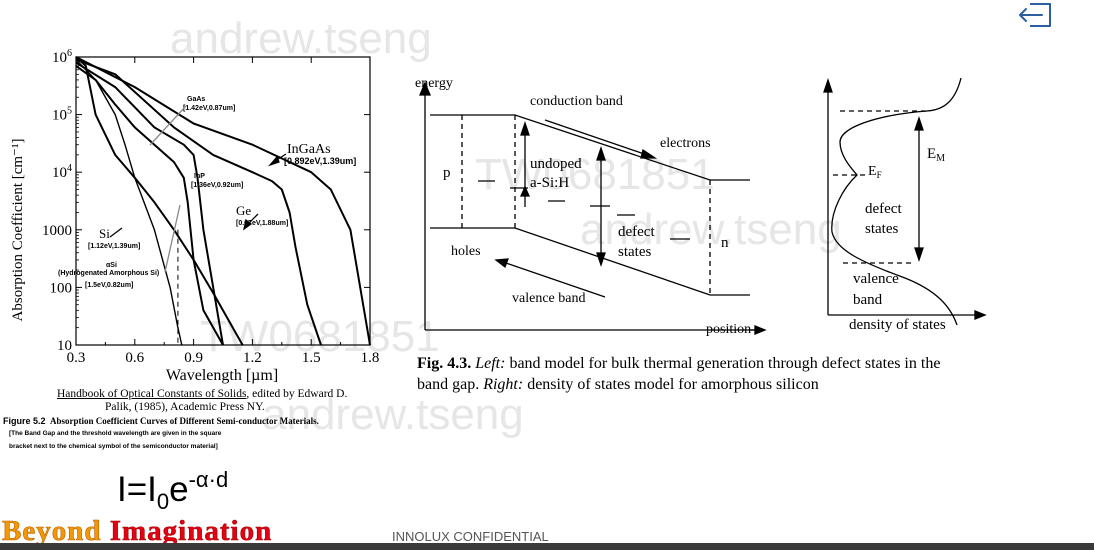 The image size is (1094, 551). What do you see at coordinates (185, 407) in the screenshot?
I see `source-publisher: Palik, (1985), Academic Press NY.` at bounding box center [185, 407].